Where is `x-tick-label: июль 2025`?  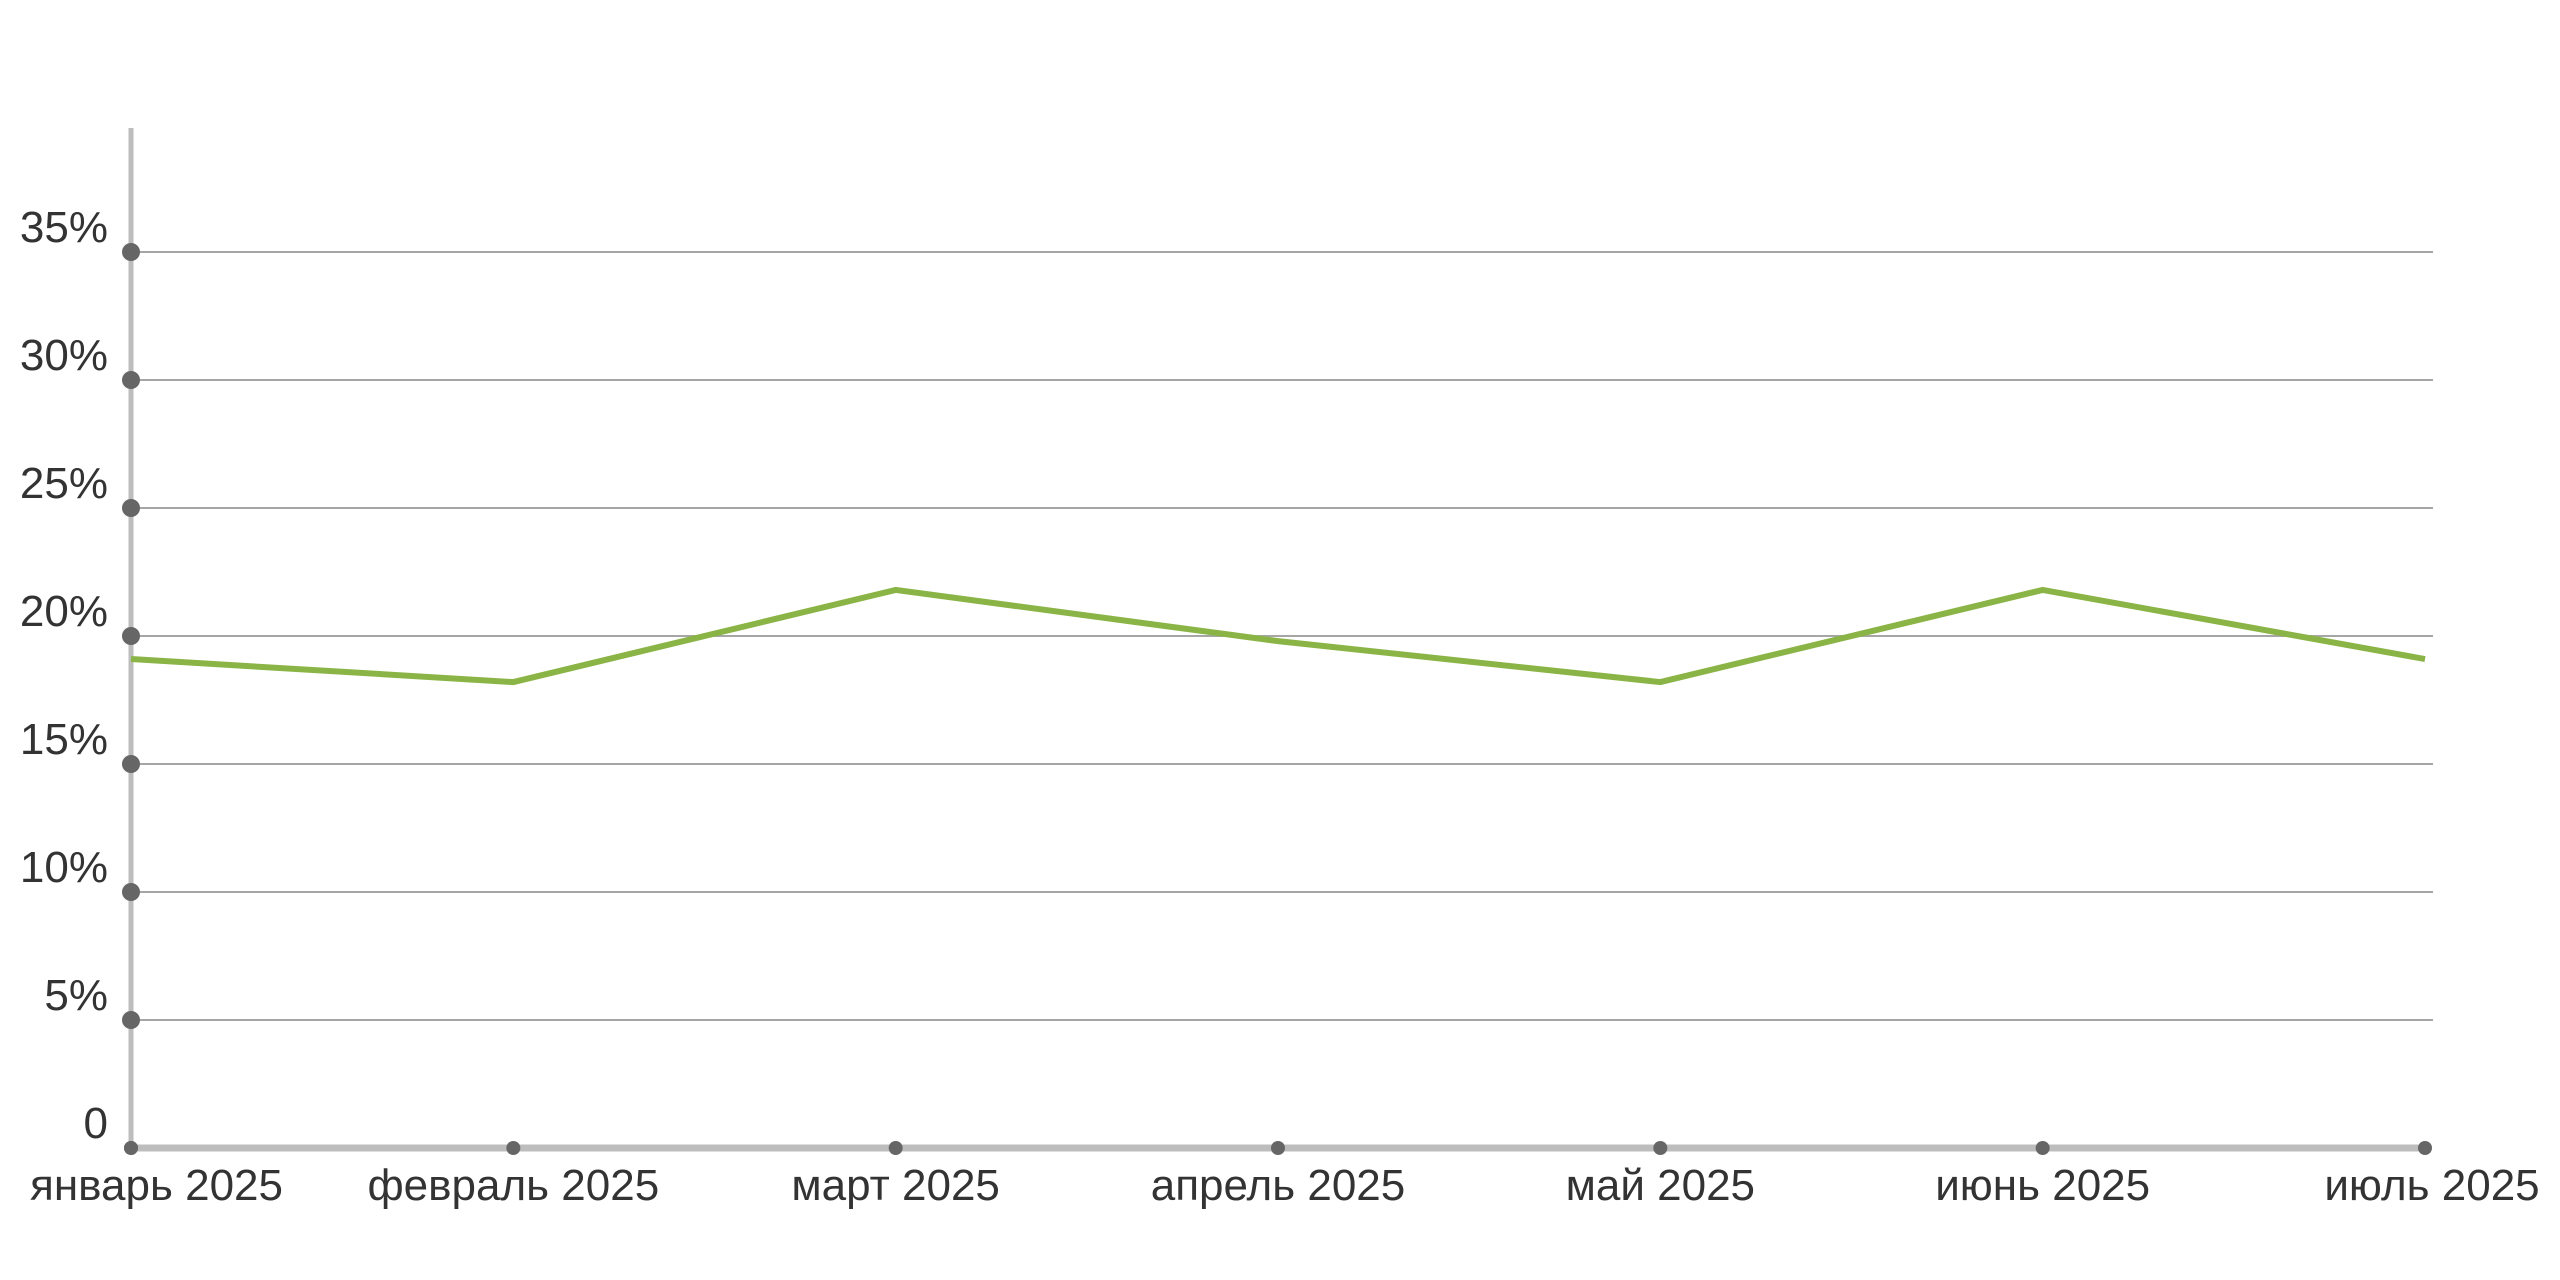
x-tick-label: июль 2025 is located at coordinates (2431, 1185).